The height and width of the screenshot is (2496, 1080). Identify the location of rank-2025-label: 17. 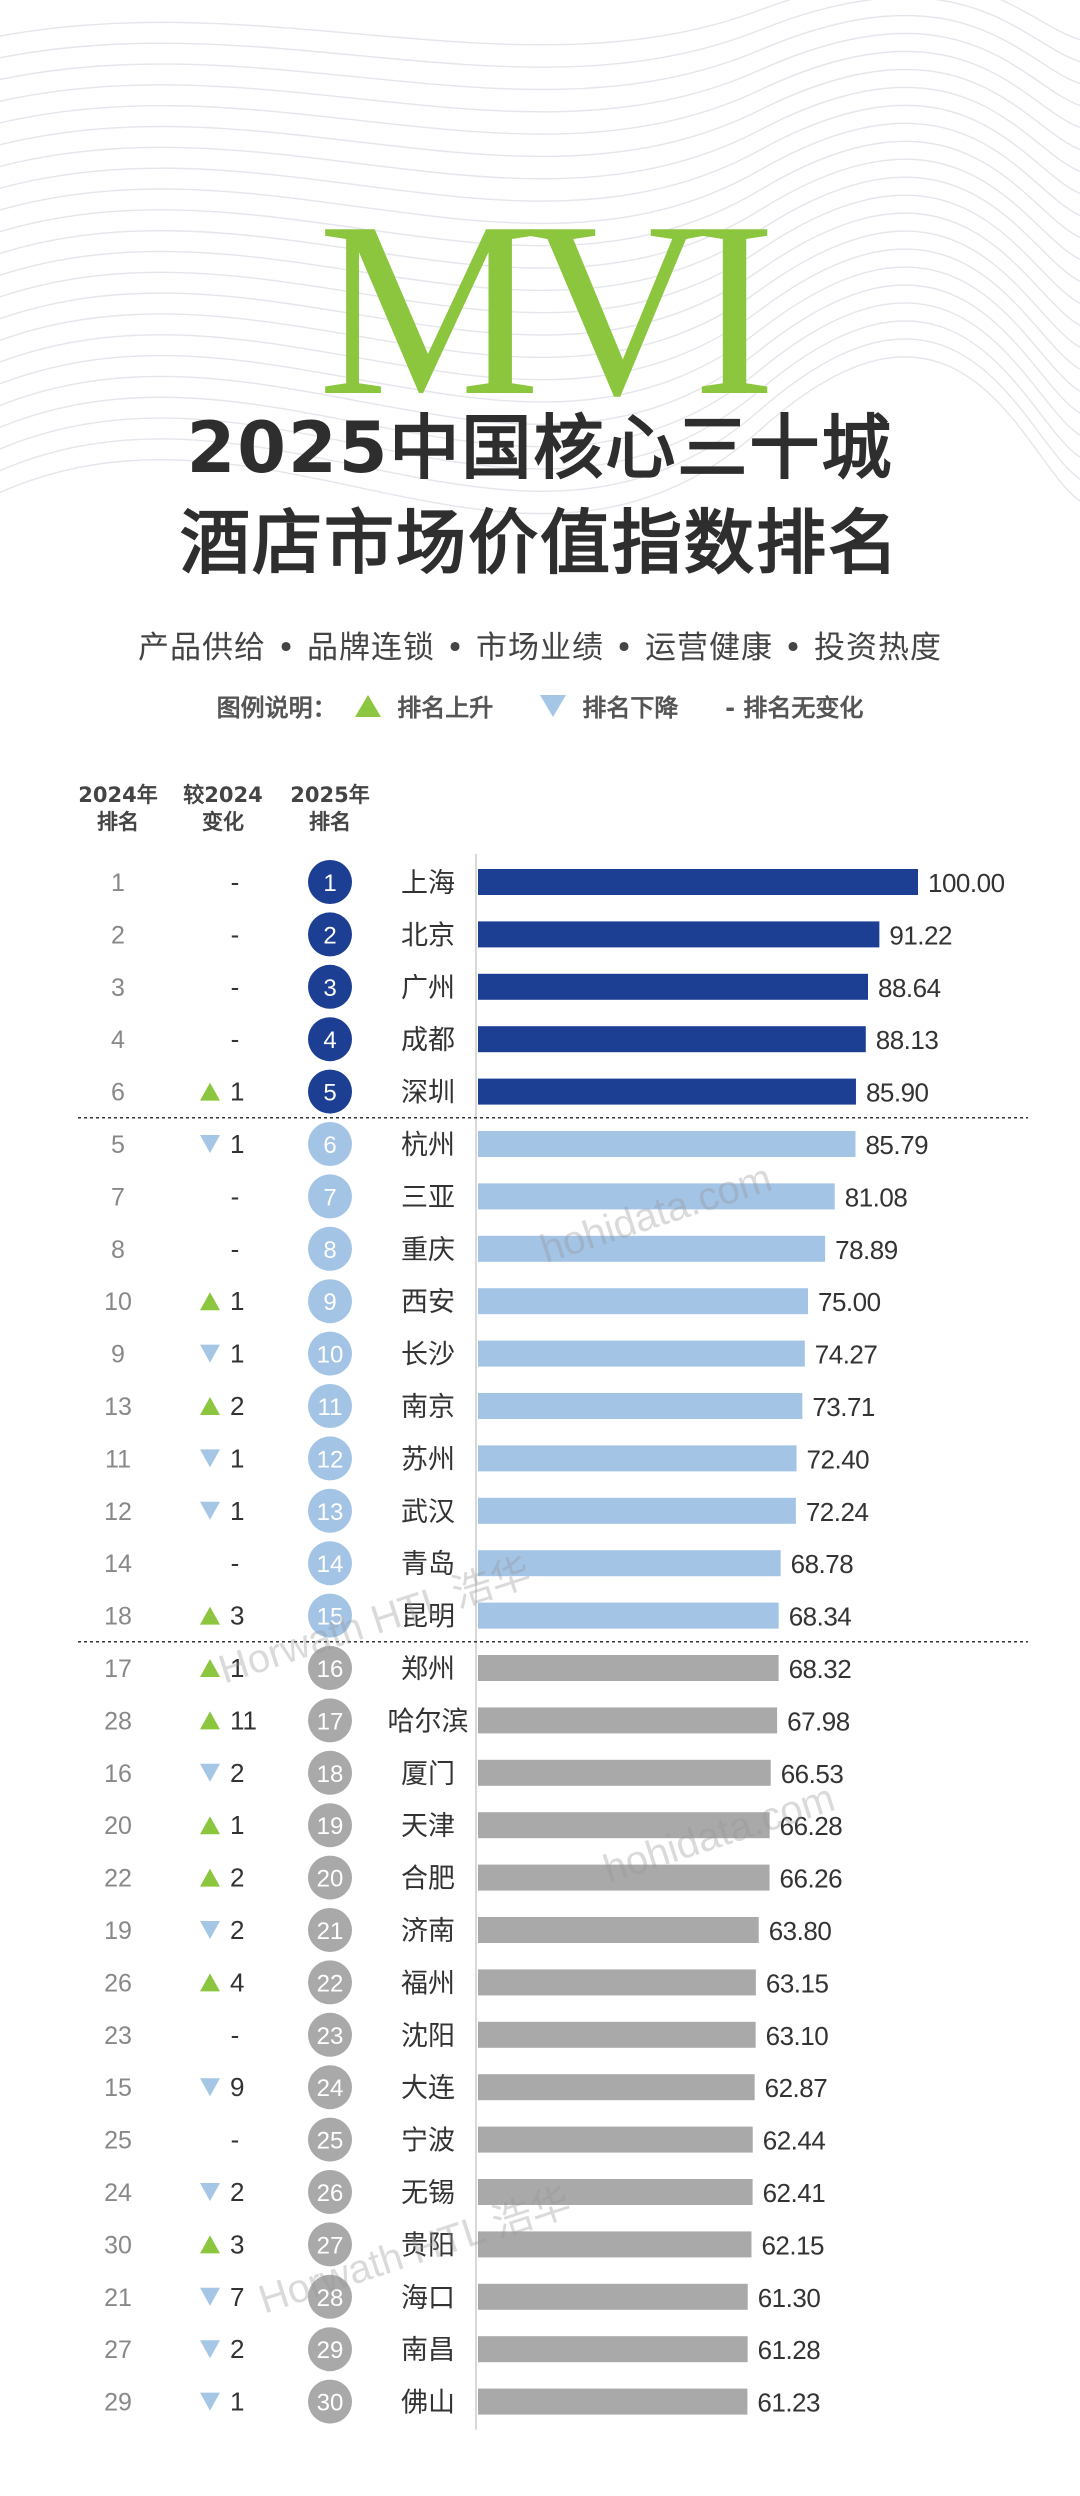
(330, 1721).